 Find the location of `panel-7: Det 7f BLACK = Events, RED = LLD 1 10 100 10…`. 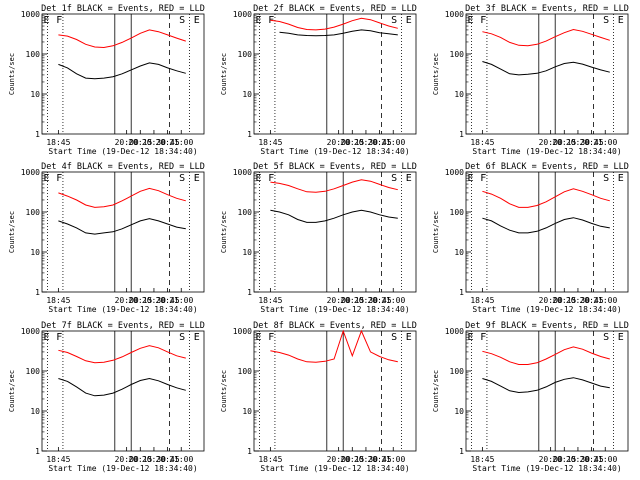

panel-7: Det 7f BLACK = Events, RED = LLD 1 10 100 10… is located at coordinates (106, 397).